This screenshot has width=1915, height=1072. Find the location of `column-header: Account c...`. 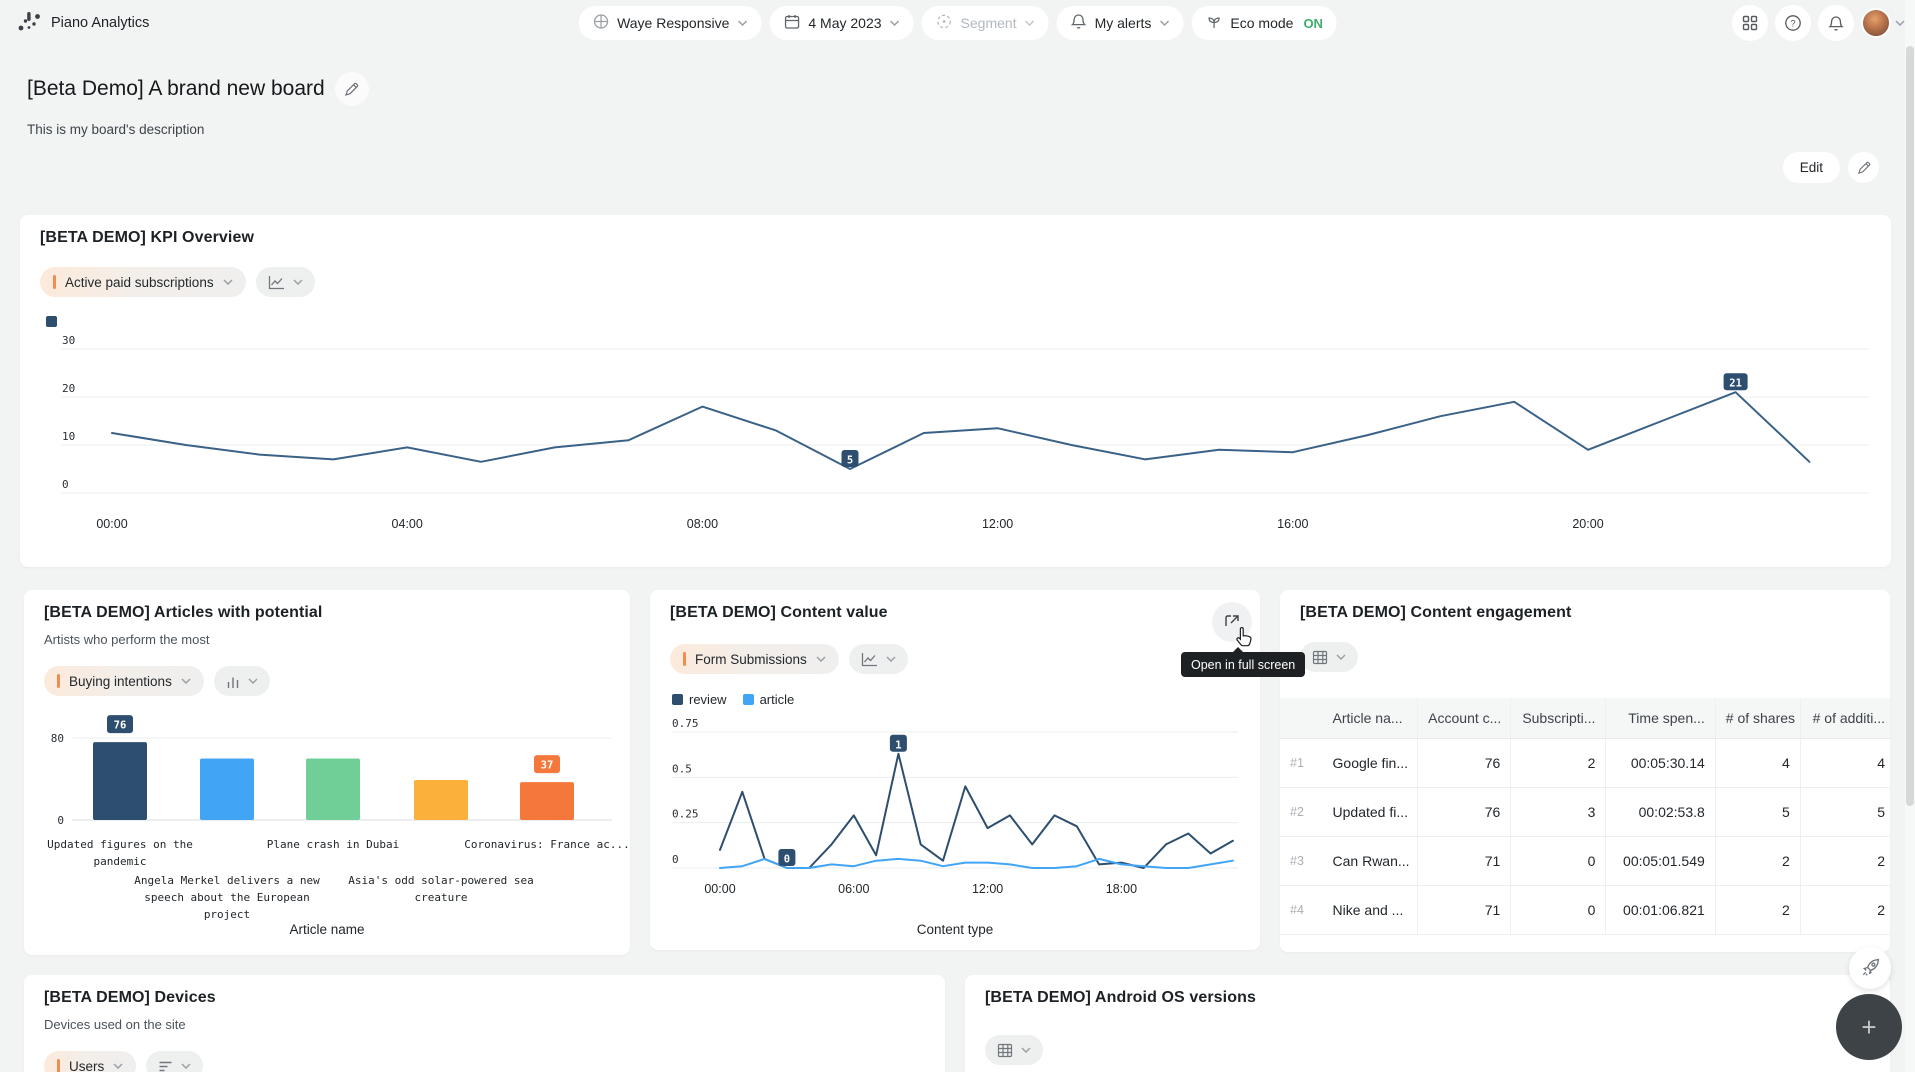

column-header: Account c... is located at coordinates (1464, 718).